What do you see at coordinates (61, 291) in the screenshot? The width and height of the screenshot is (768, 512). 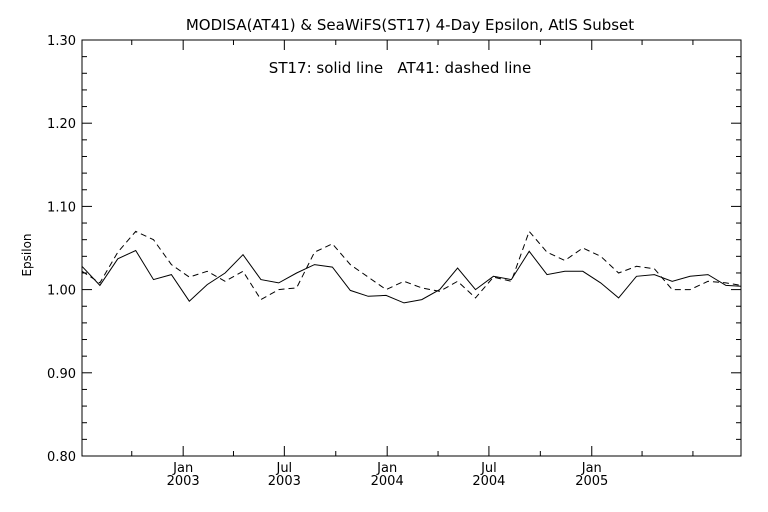 I see `y-tick-label: 1.00` at bounding box center [61, 291].